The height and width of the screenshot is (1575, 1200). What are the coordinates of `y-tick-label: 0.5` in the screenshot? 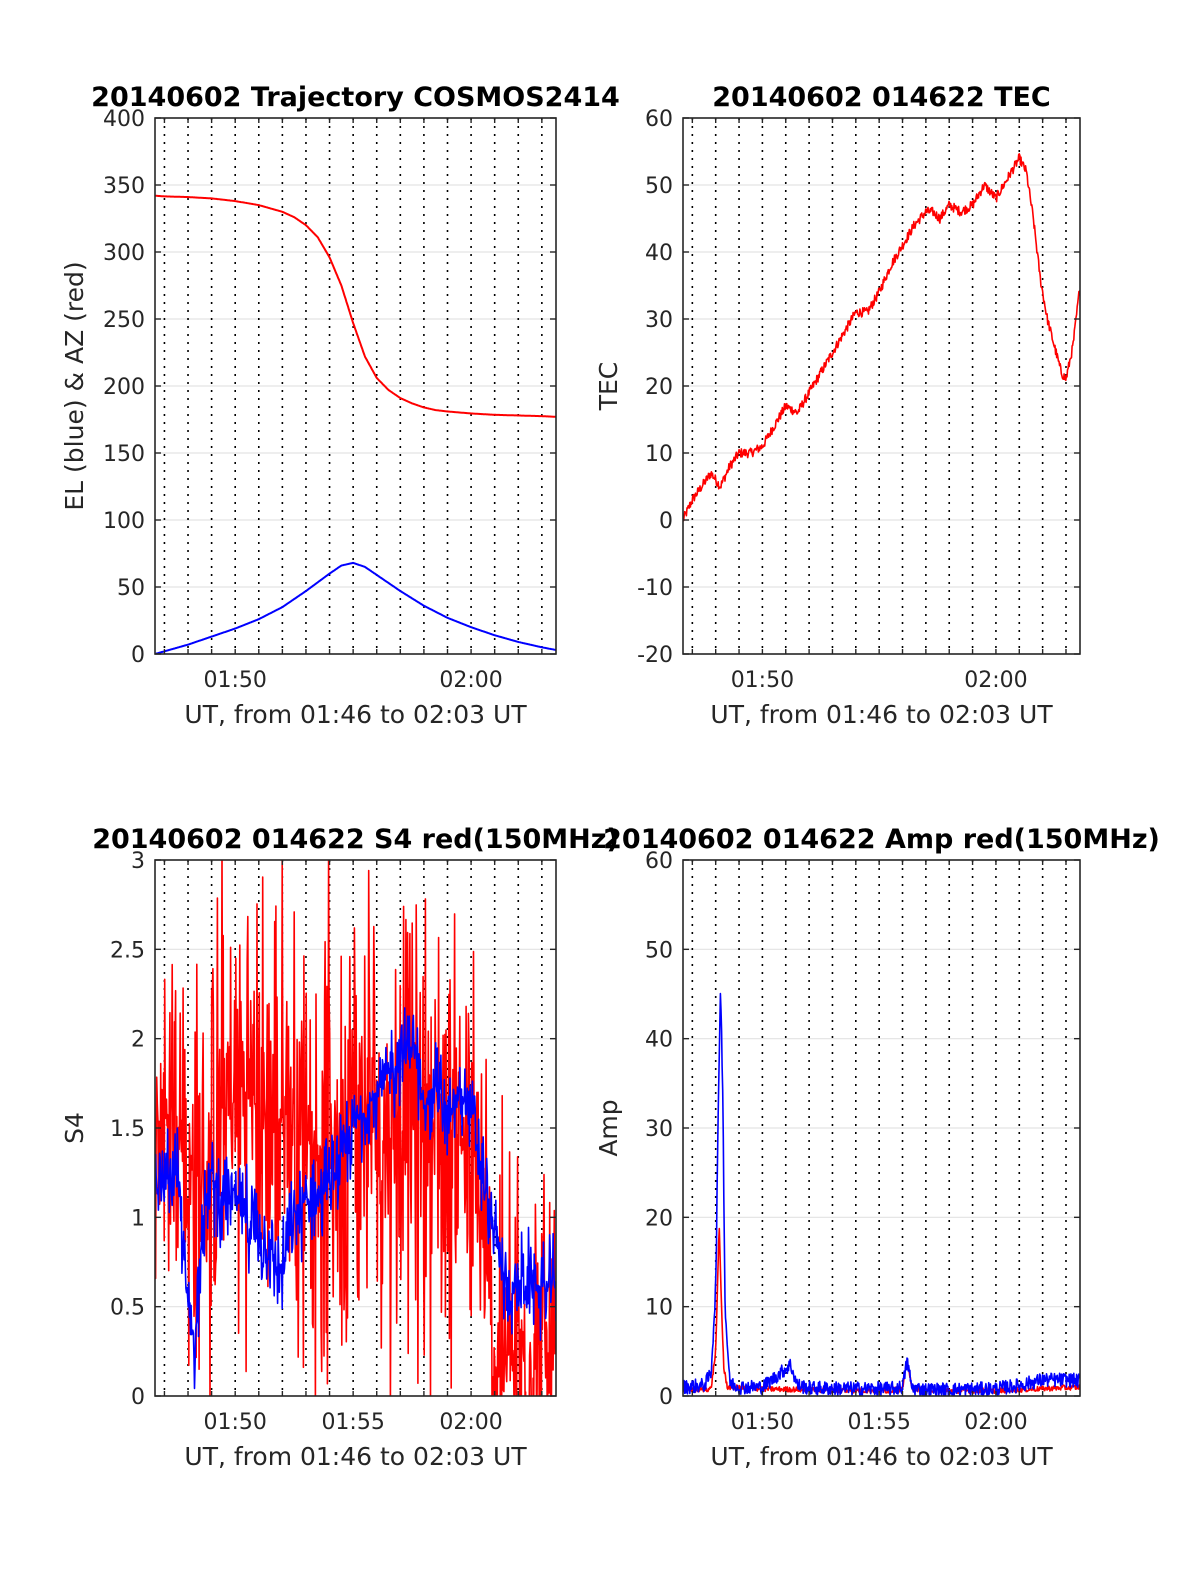 It's located at (127, 1308).